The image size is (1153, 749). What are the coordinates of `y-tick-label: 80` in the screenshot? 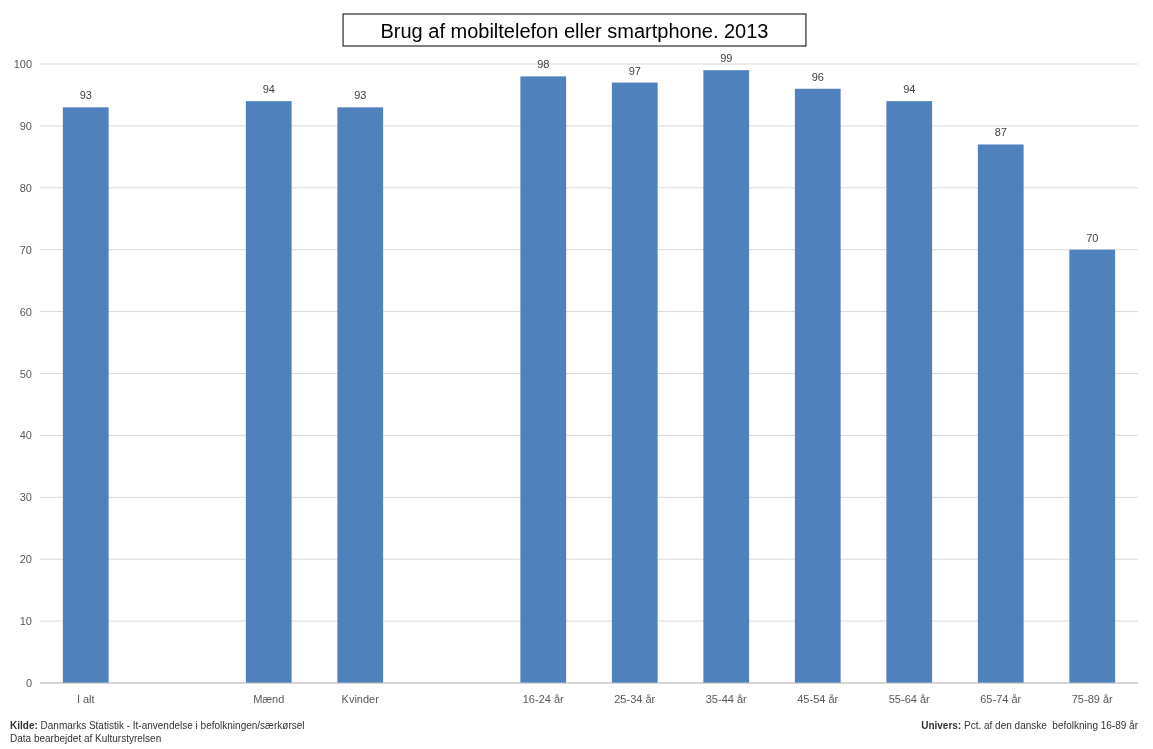 It's located at (25, 187).